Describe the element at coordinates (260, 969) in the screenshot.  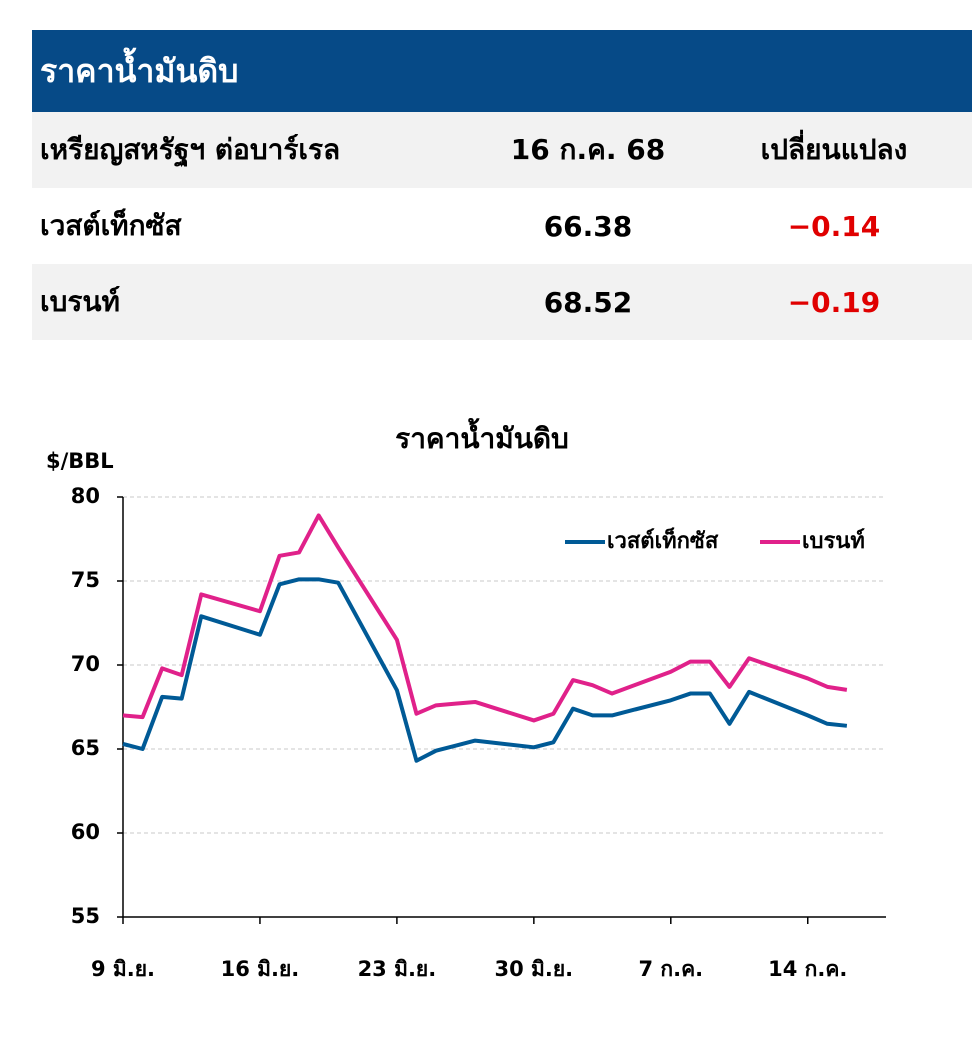
I see `x-tick-label: 16 มิ.ย.` at that location.